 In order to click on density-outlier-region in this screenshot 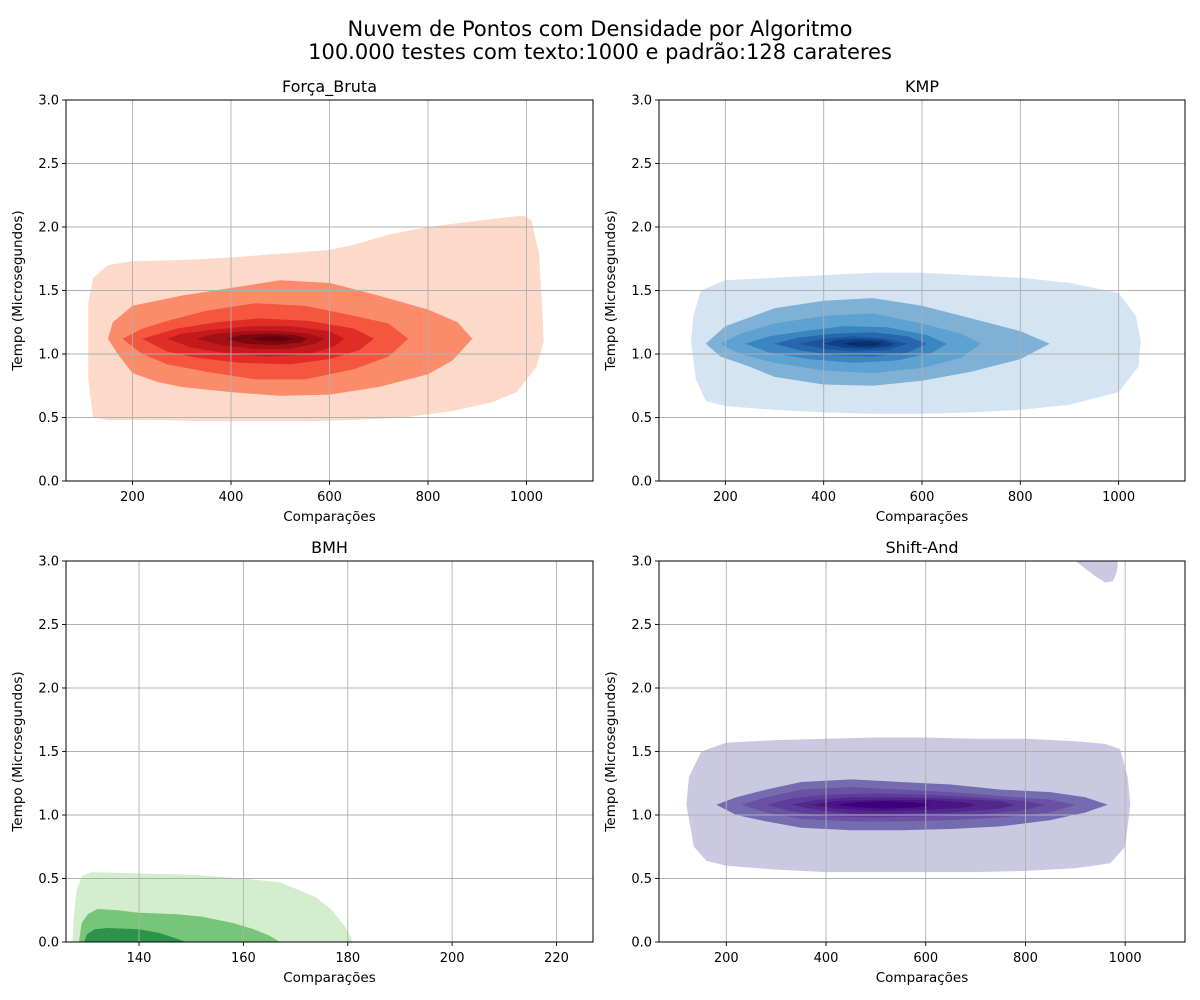, I will do `click(1096, 572)`.